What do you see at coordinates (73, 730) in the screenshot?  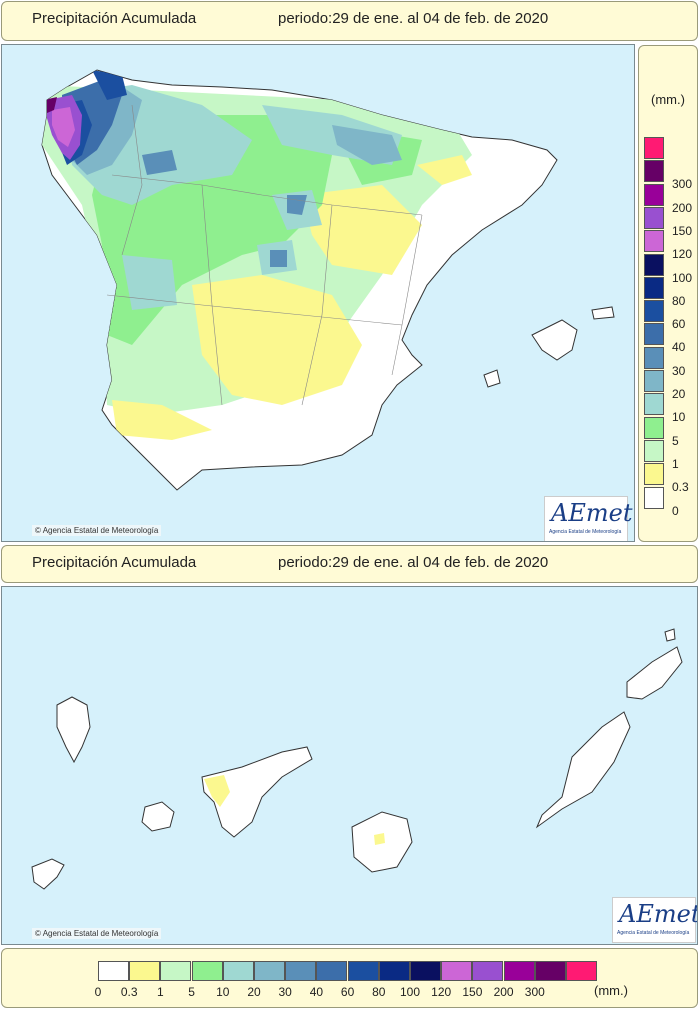 I see `la-palma` at bounding box center [73, 730].